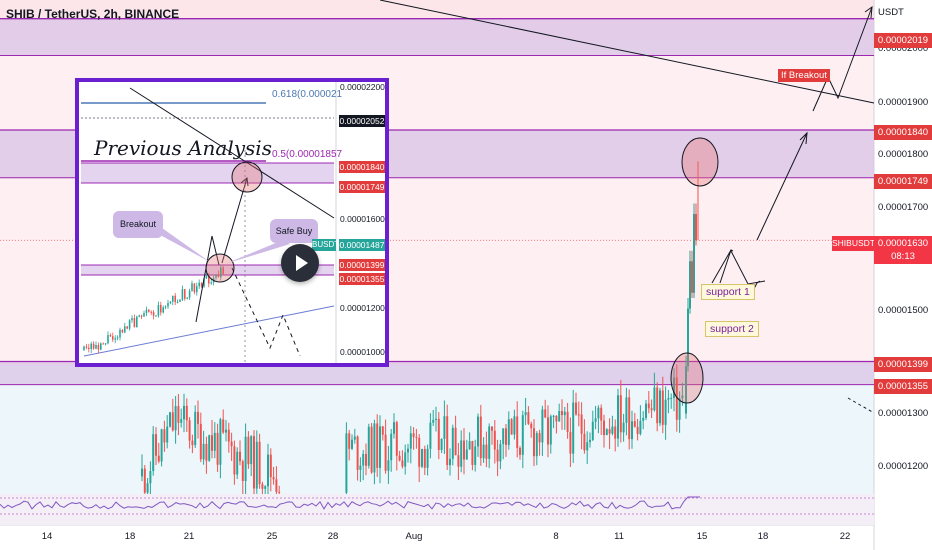 The width and height of the screenshot is (932, 550). What do you see at coordinates (362, 87) in the screenshot?
I see `inset-tick: 0.00002200` at bounding box center [362, 87].